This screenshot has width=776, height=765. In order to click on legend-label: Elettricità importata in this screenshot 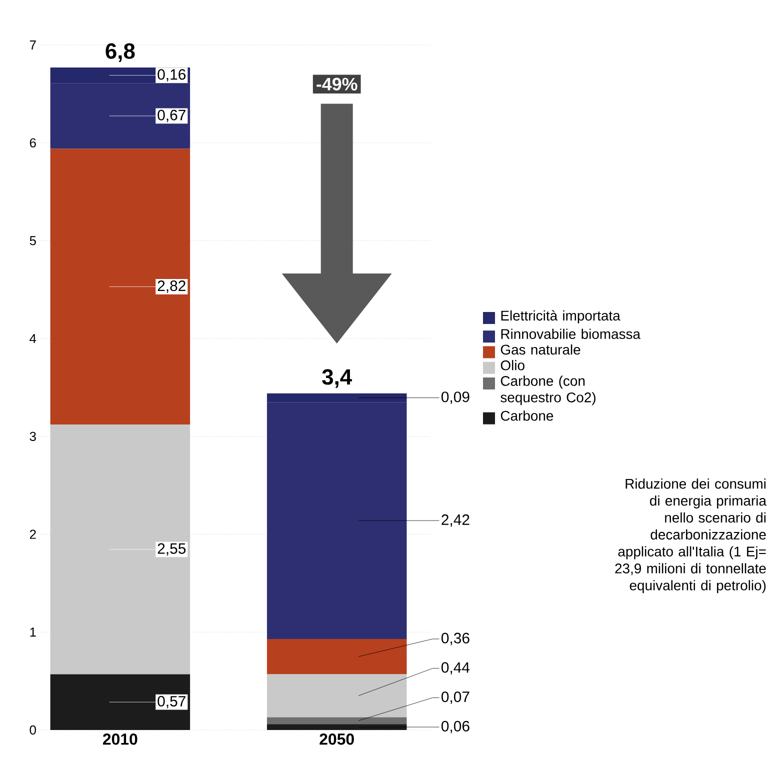, I will do `click(560, 317)`.